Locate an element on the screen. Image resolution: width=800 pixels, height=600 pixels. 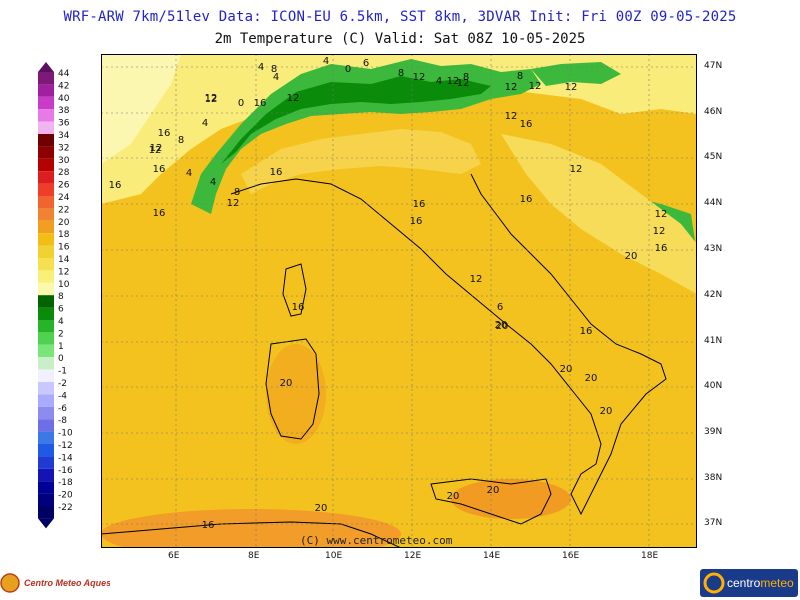
contour-label: 0 is located at coordinates (348, 69).